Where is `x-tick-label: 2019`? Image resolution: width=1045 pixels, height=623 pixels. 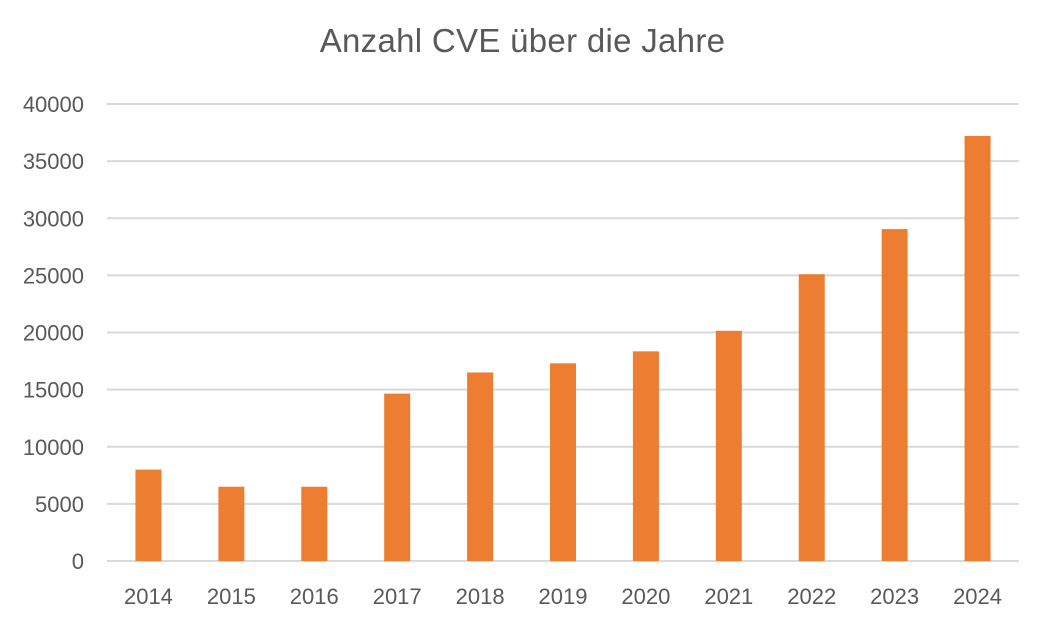
x-tick-label: 2019 is located at coordinates (563, 596).